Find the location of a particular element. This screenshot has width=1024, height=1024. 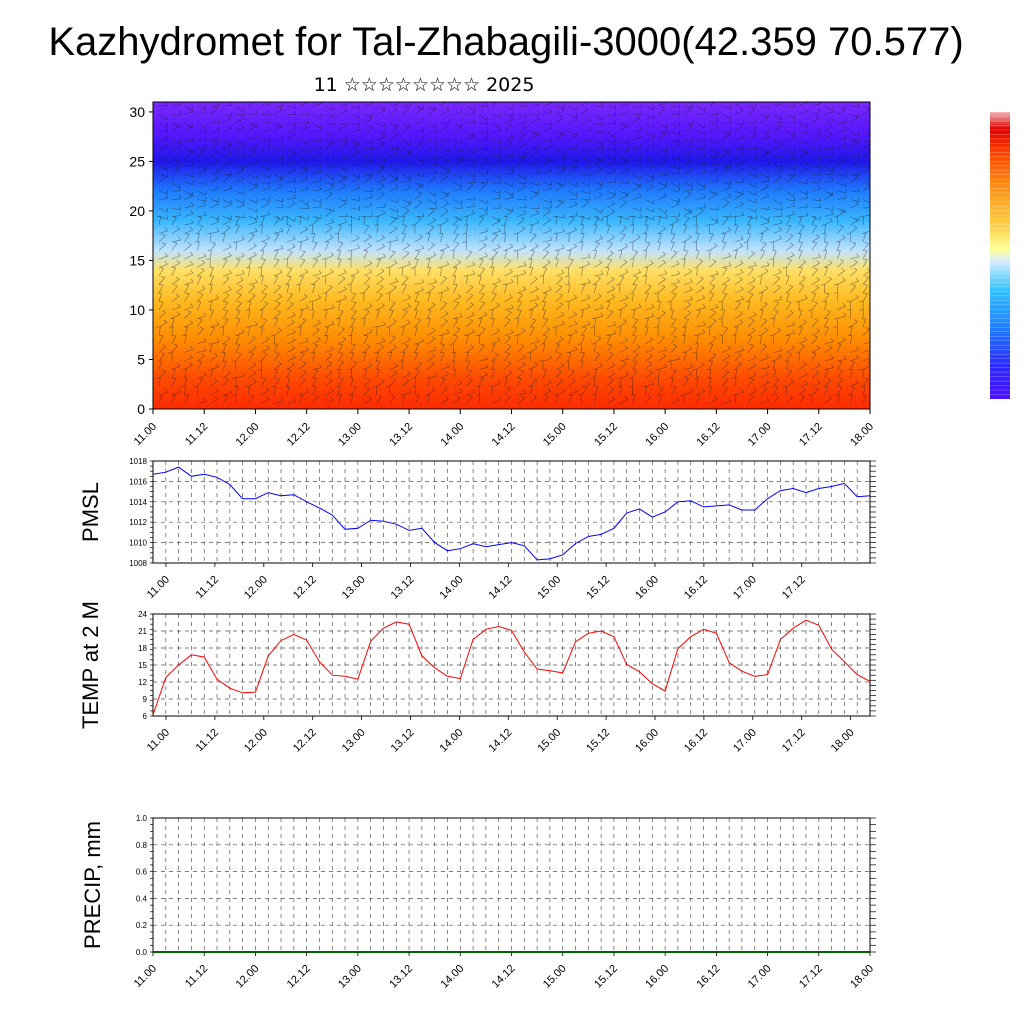

temp-y-label: 24 is located at coordinates (142, 614).